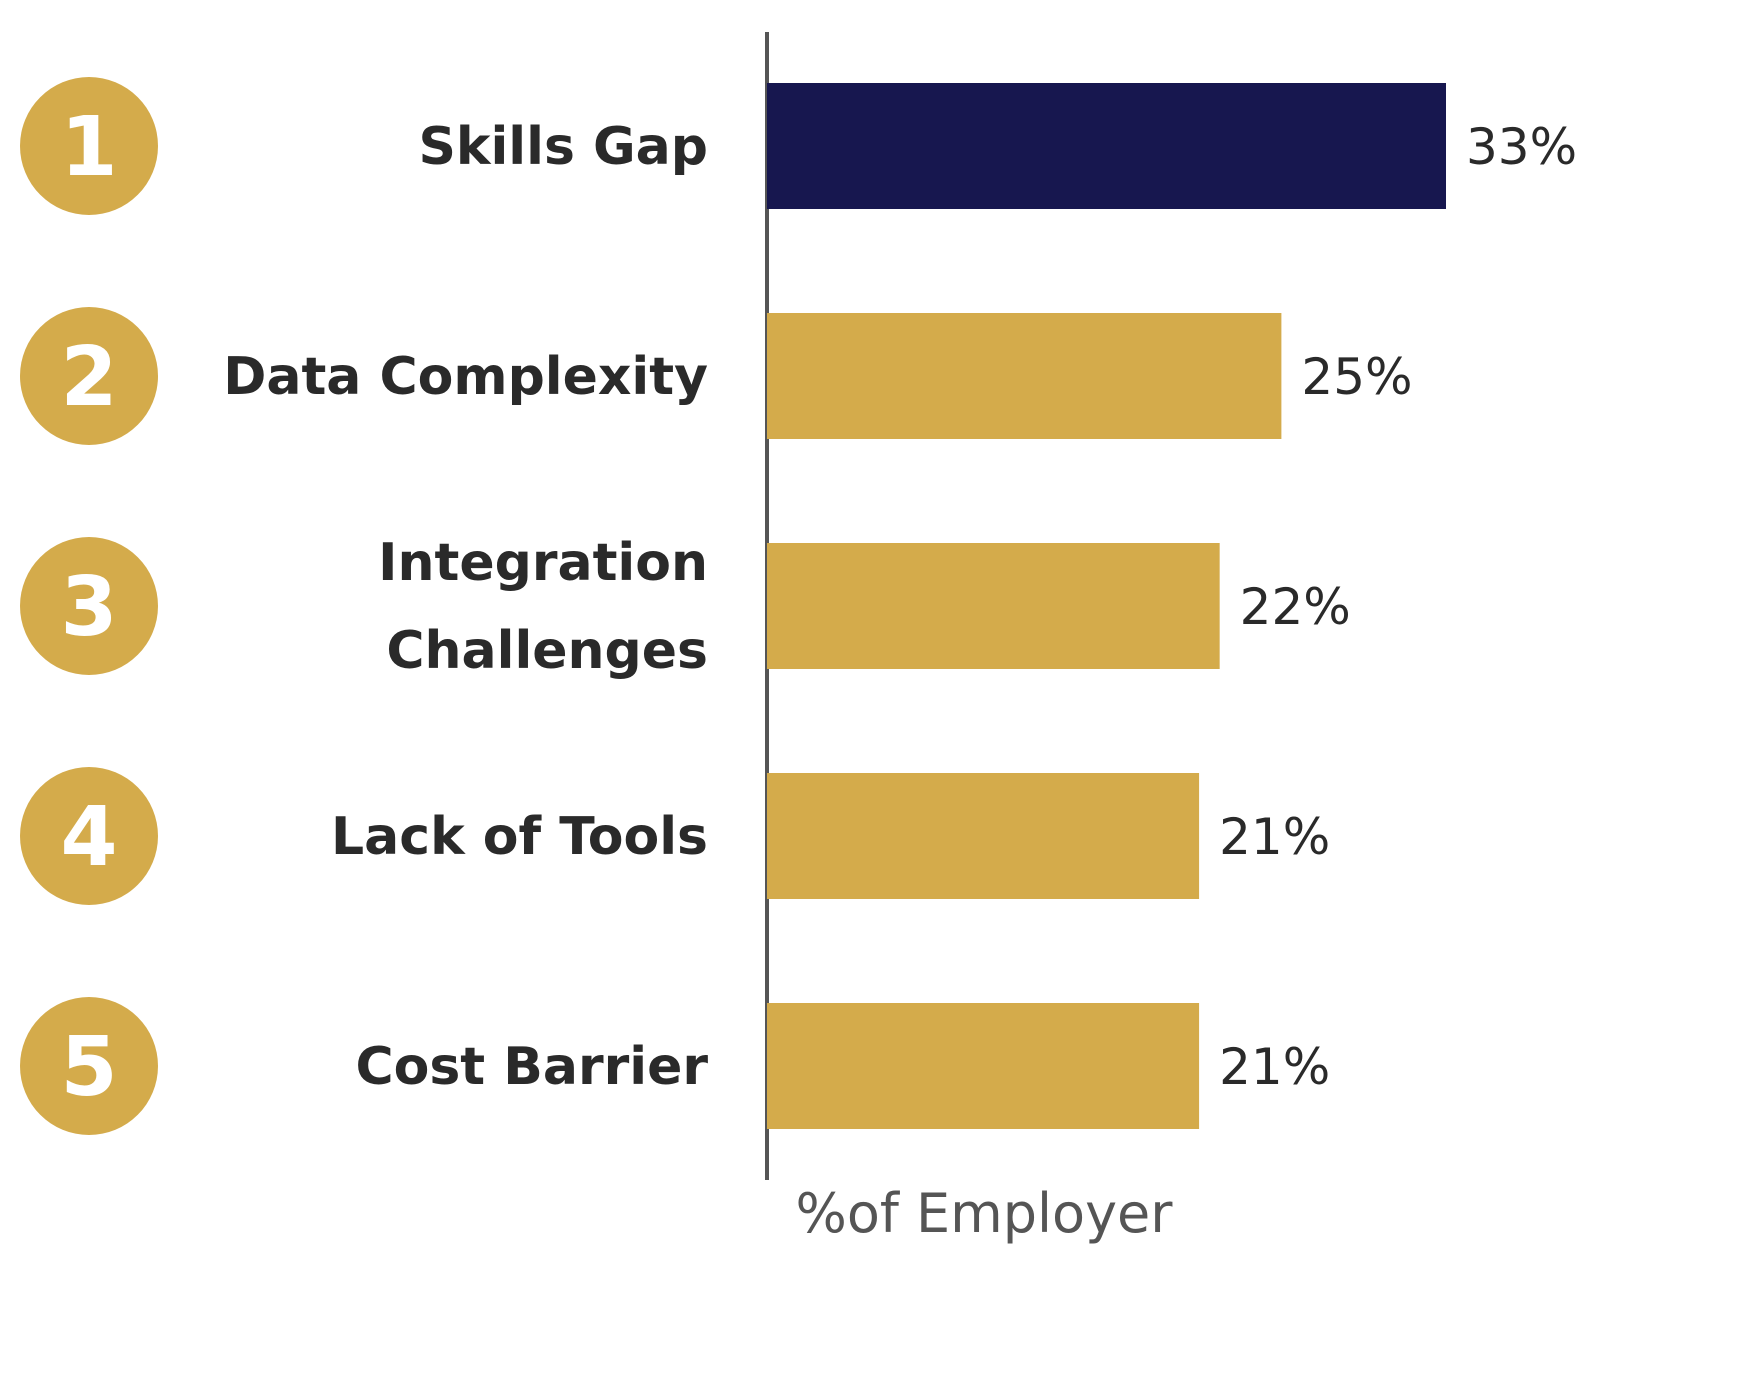 The image size is (1756, 1391). I want to click on rank-number: 5, so click(88, 1067).